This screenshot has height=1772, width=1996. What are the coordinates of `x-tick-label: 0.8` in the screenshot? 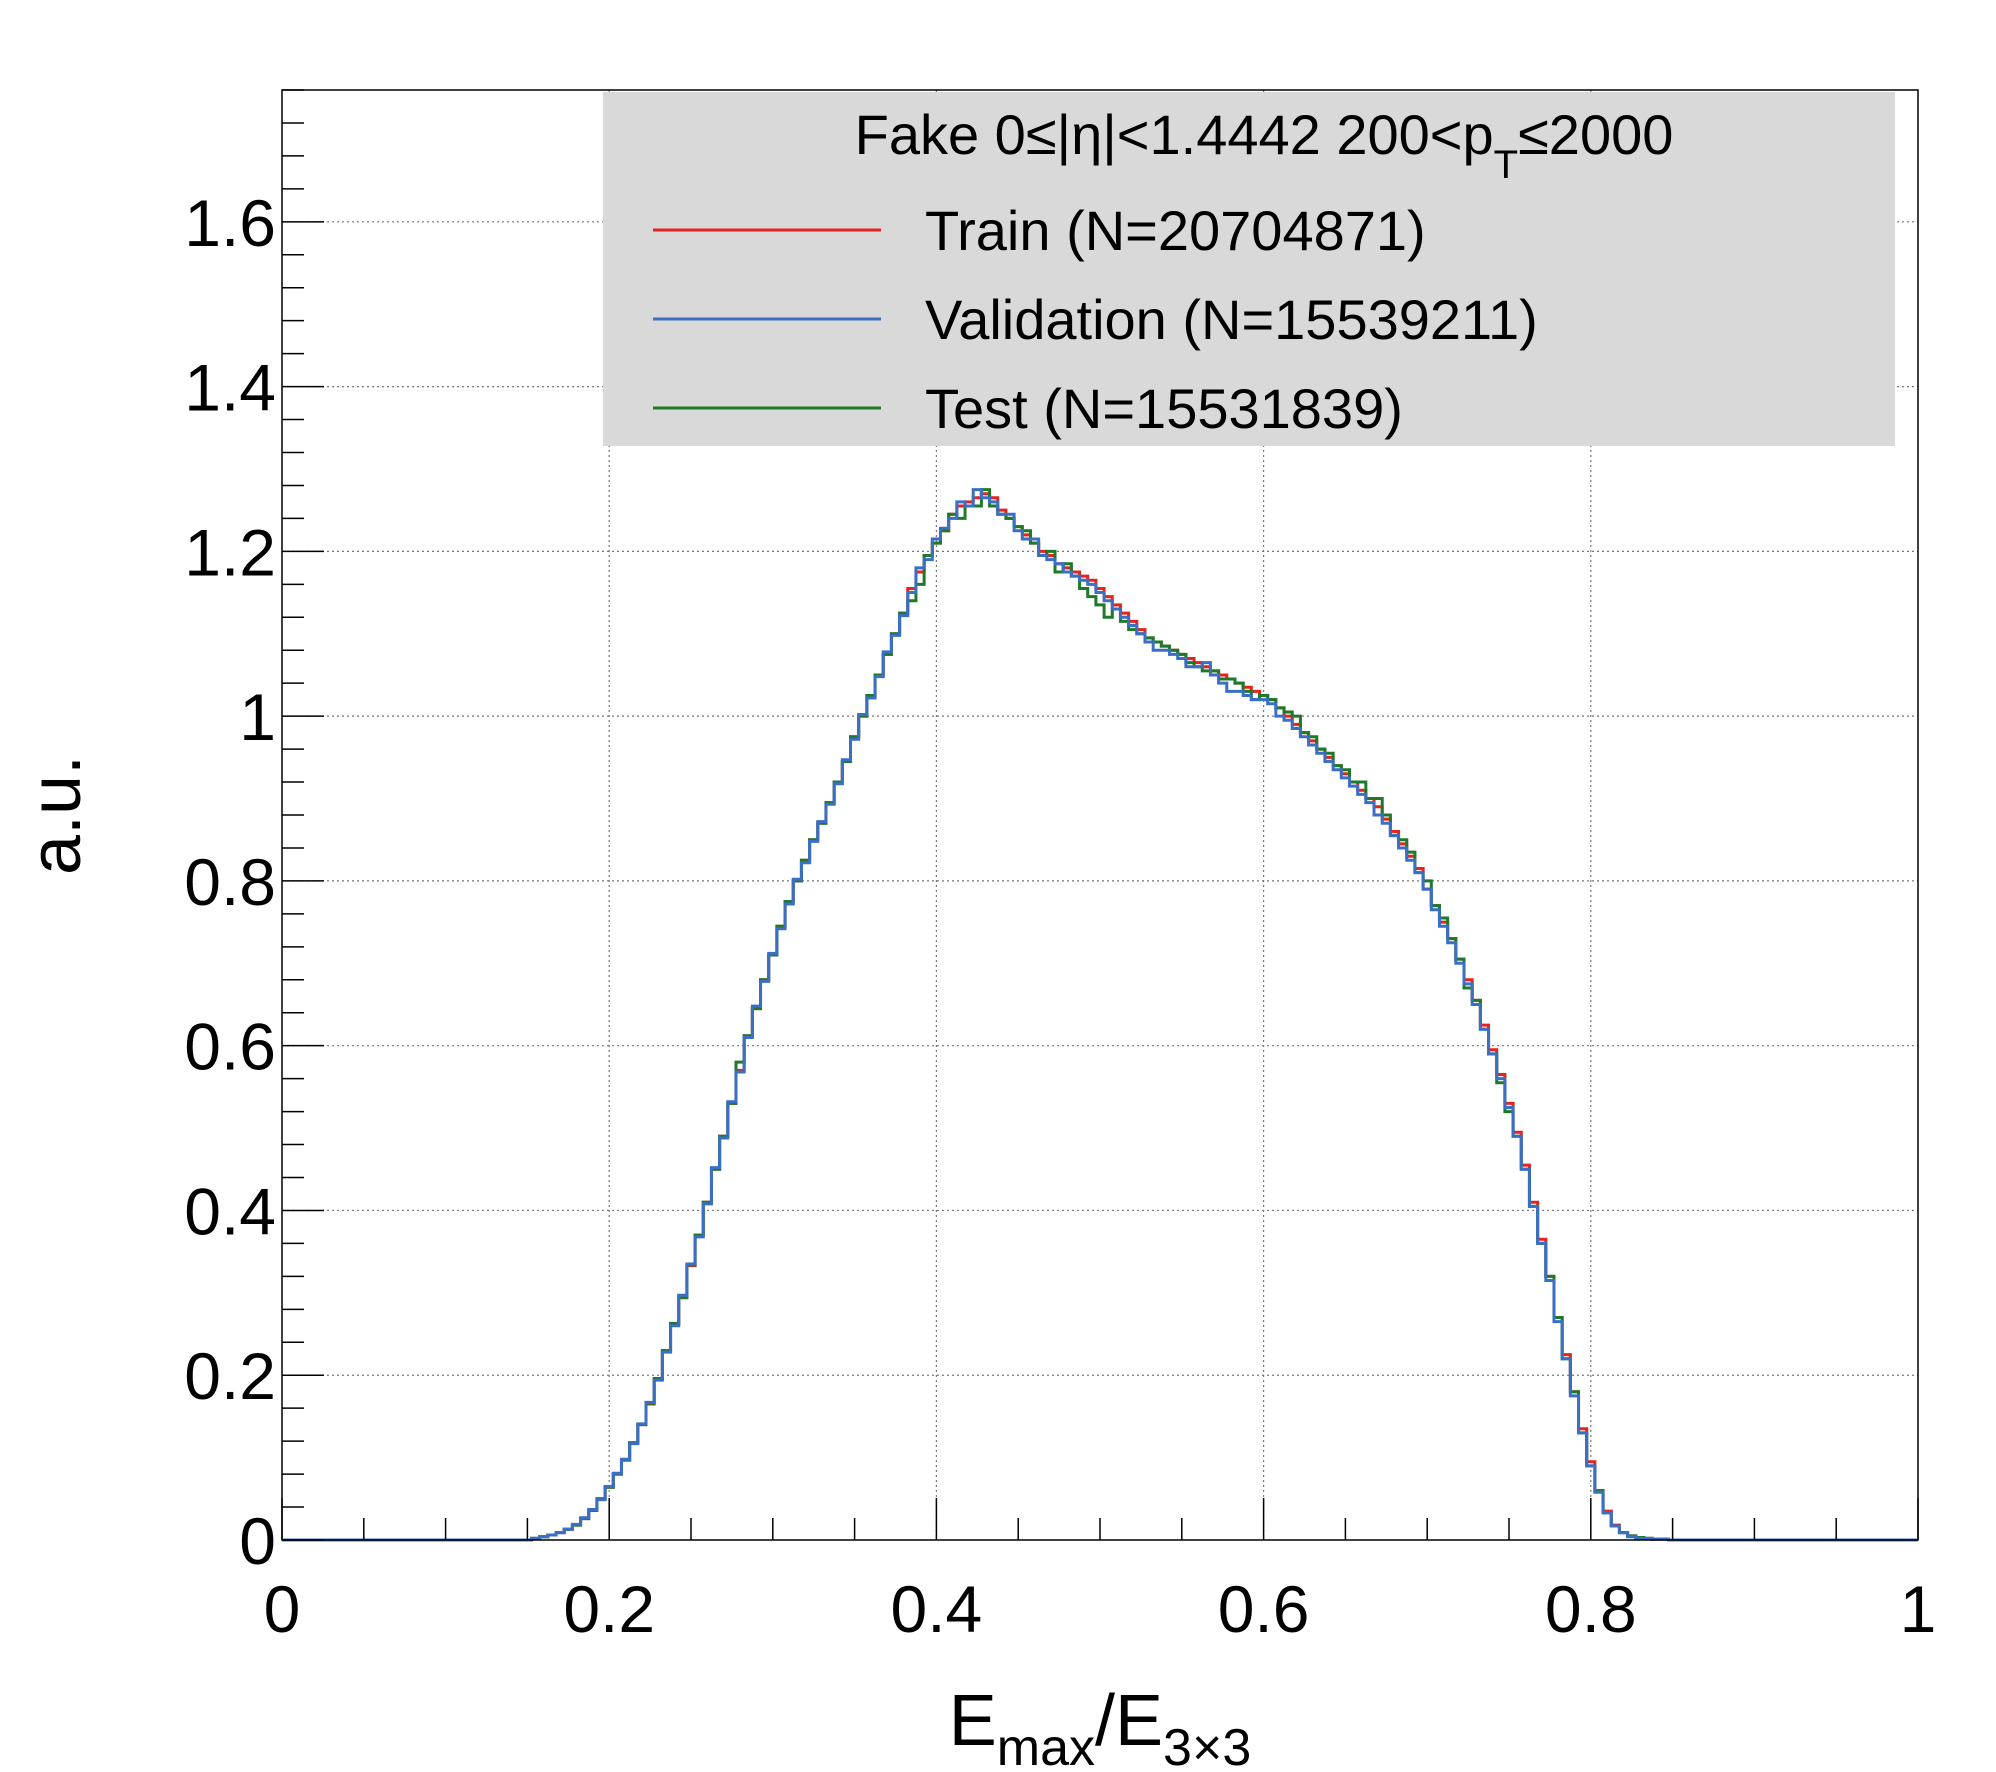 It's located at (1591, 1609).